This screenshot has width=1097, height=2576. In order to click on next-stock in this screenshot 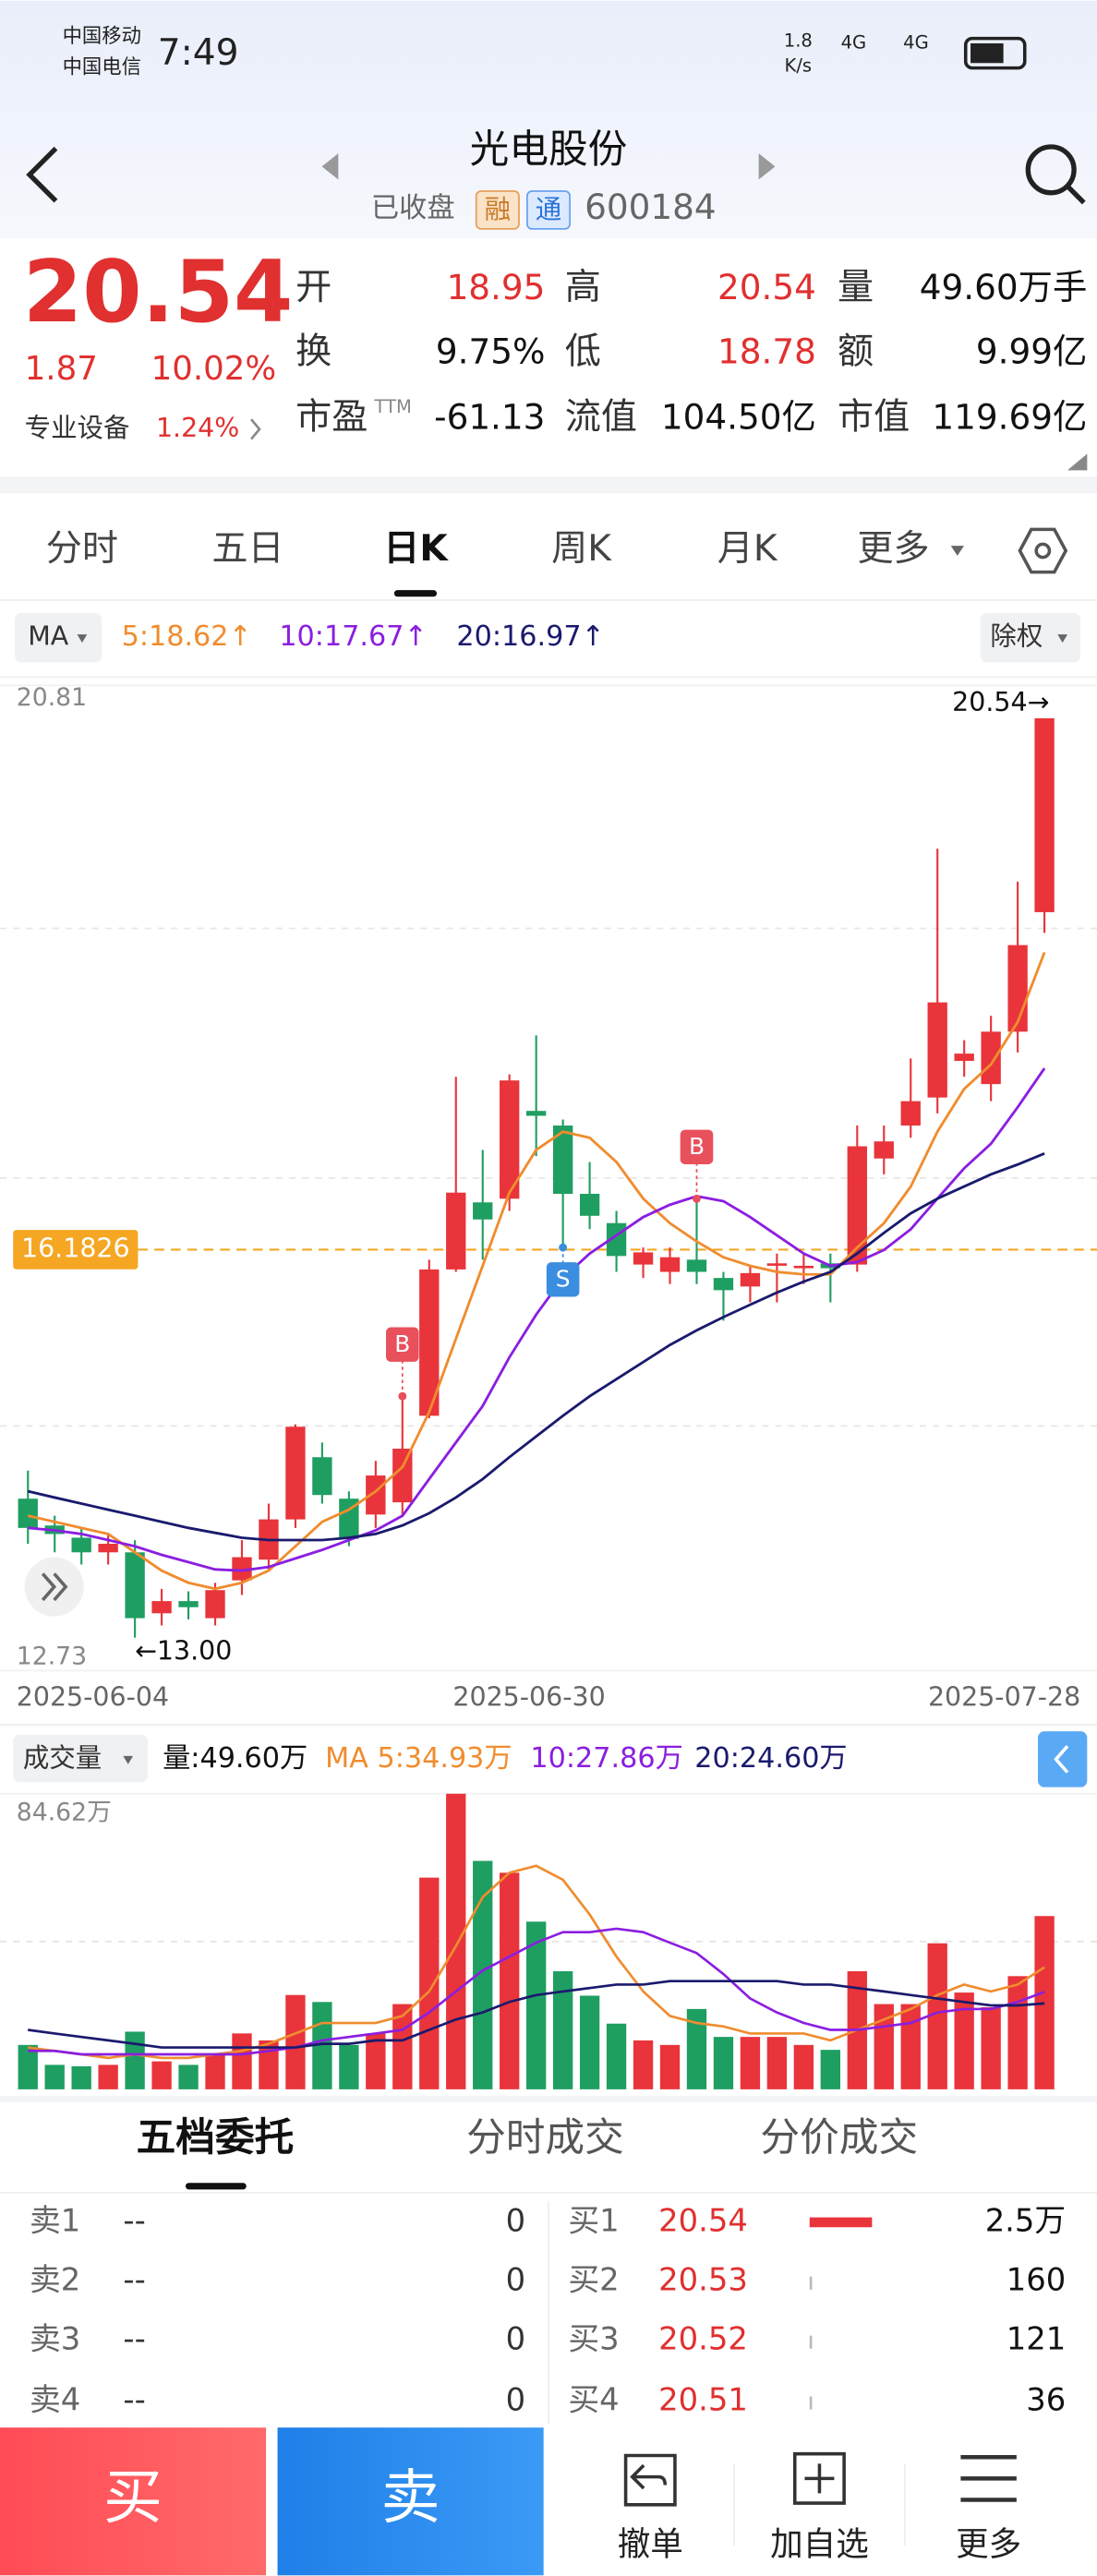, I will do `click(767, 166)`.